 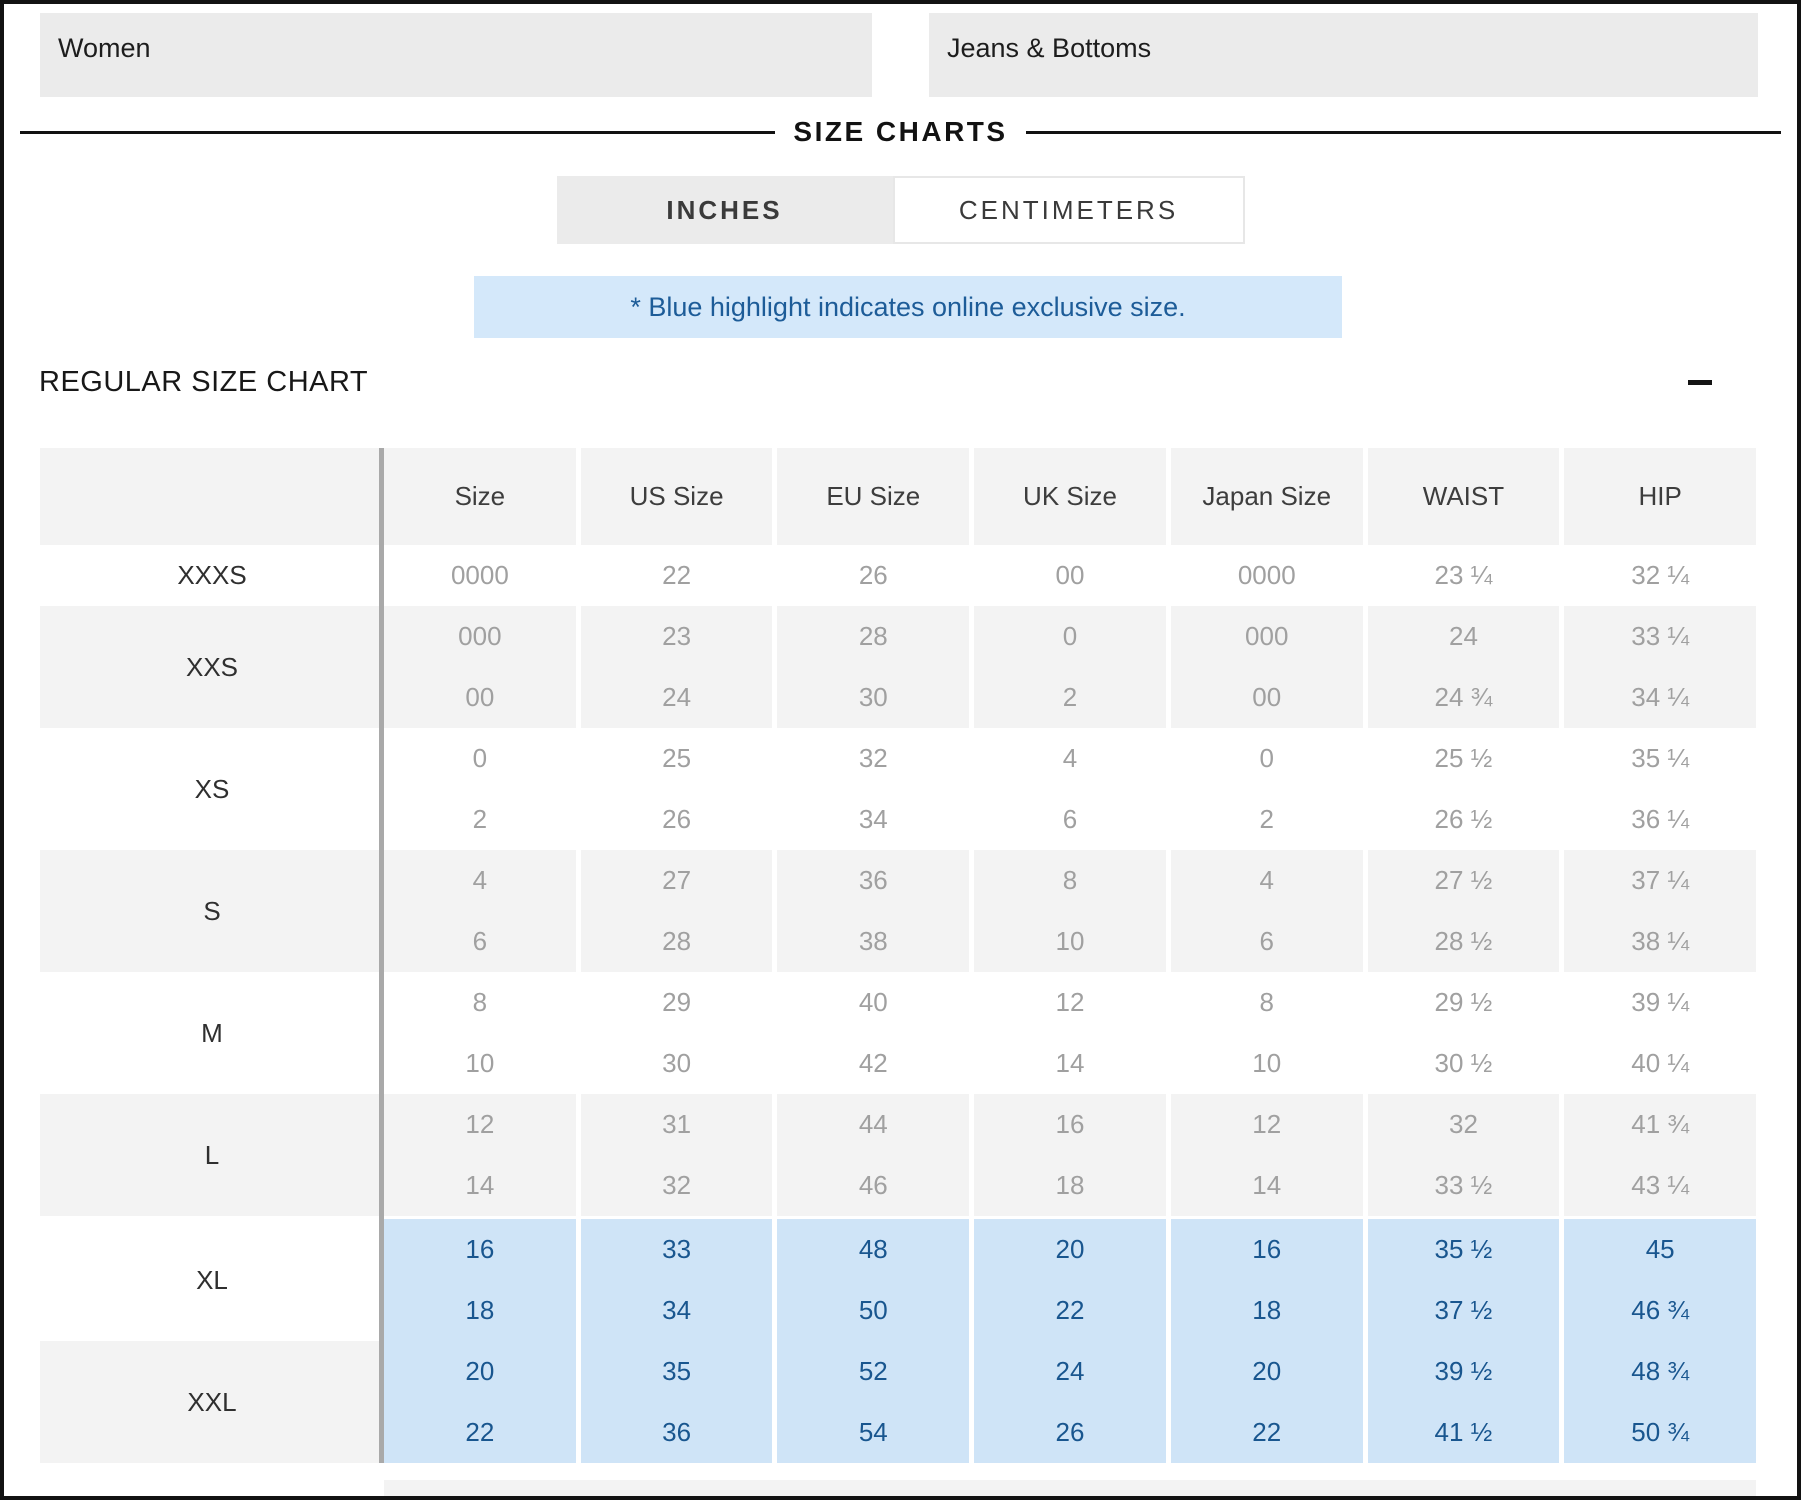 What do you see at coordinates (1070, 1371) in the screenshot?
I see `table-row: 20 35 52 24 20 39 ½ 48 ¾` at bounding box center [1070, 1371].